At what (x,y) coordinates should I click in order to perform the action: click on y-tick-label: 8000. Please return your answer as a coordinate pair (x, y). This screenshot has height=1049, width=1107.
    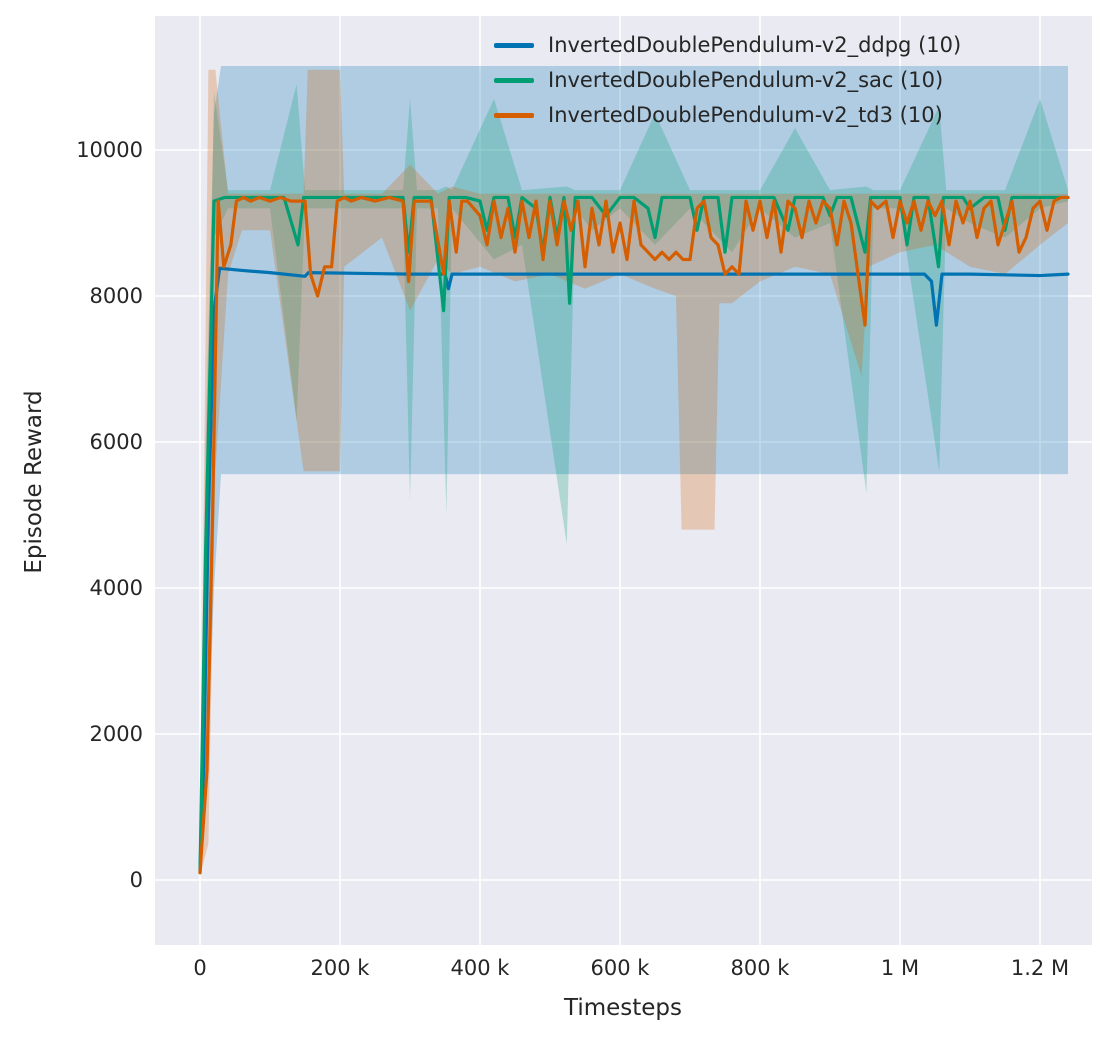
    Looking at the image, I should click on (116, 296).